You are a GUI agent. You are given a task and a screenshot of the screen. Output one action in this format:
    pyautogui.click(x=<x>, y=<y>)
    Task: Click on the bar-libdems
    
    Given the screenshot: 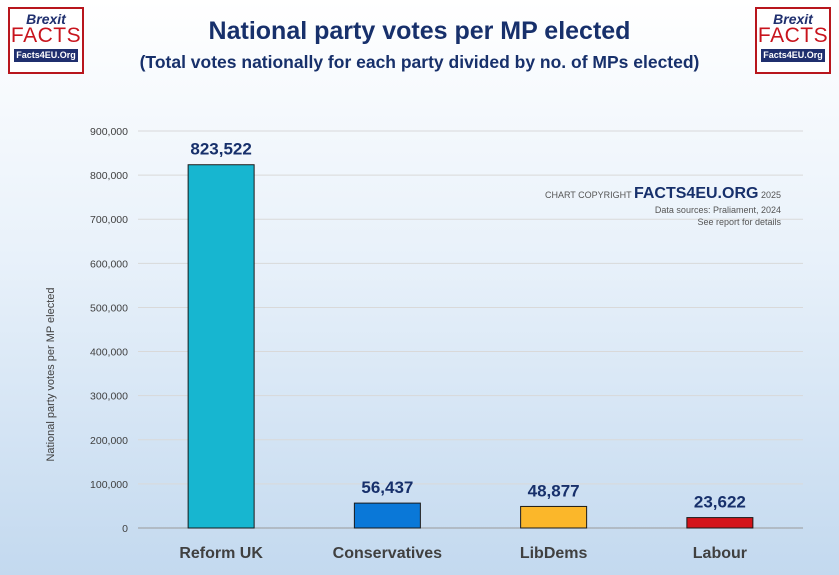 What is the action you would take?
    pyautogui.click(x=554, y=517)
    